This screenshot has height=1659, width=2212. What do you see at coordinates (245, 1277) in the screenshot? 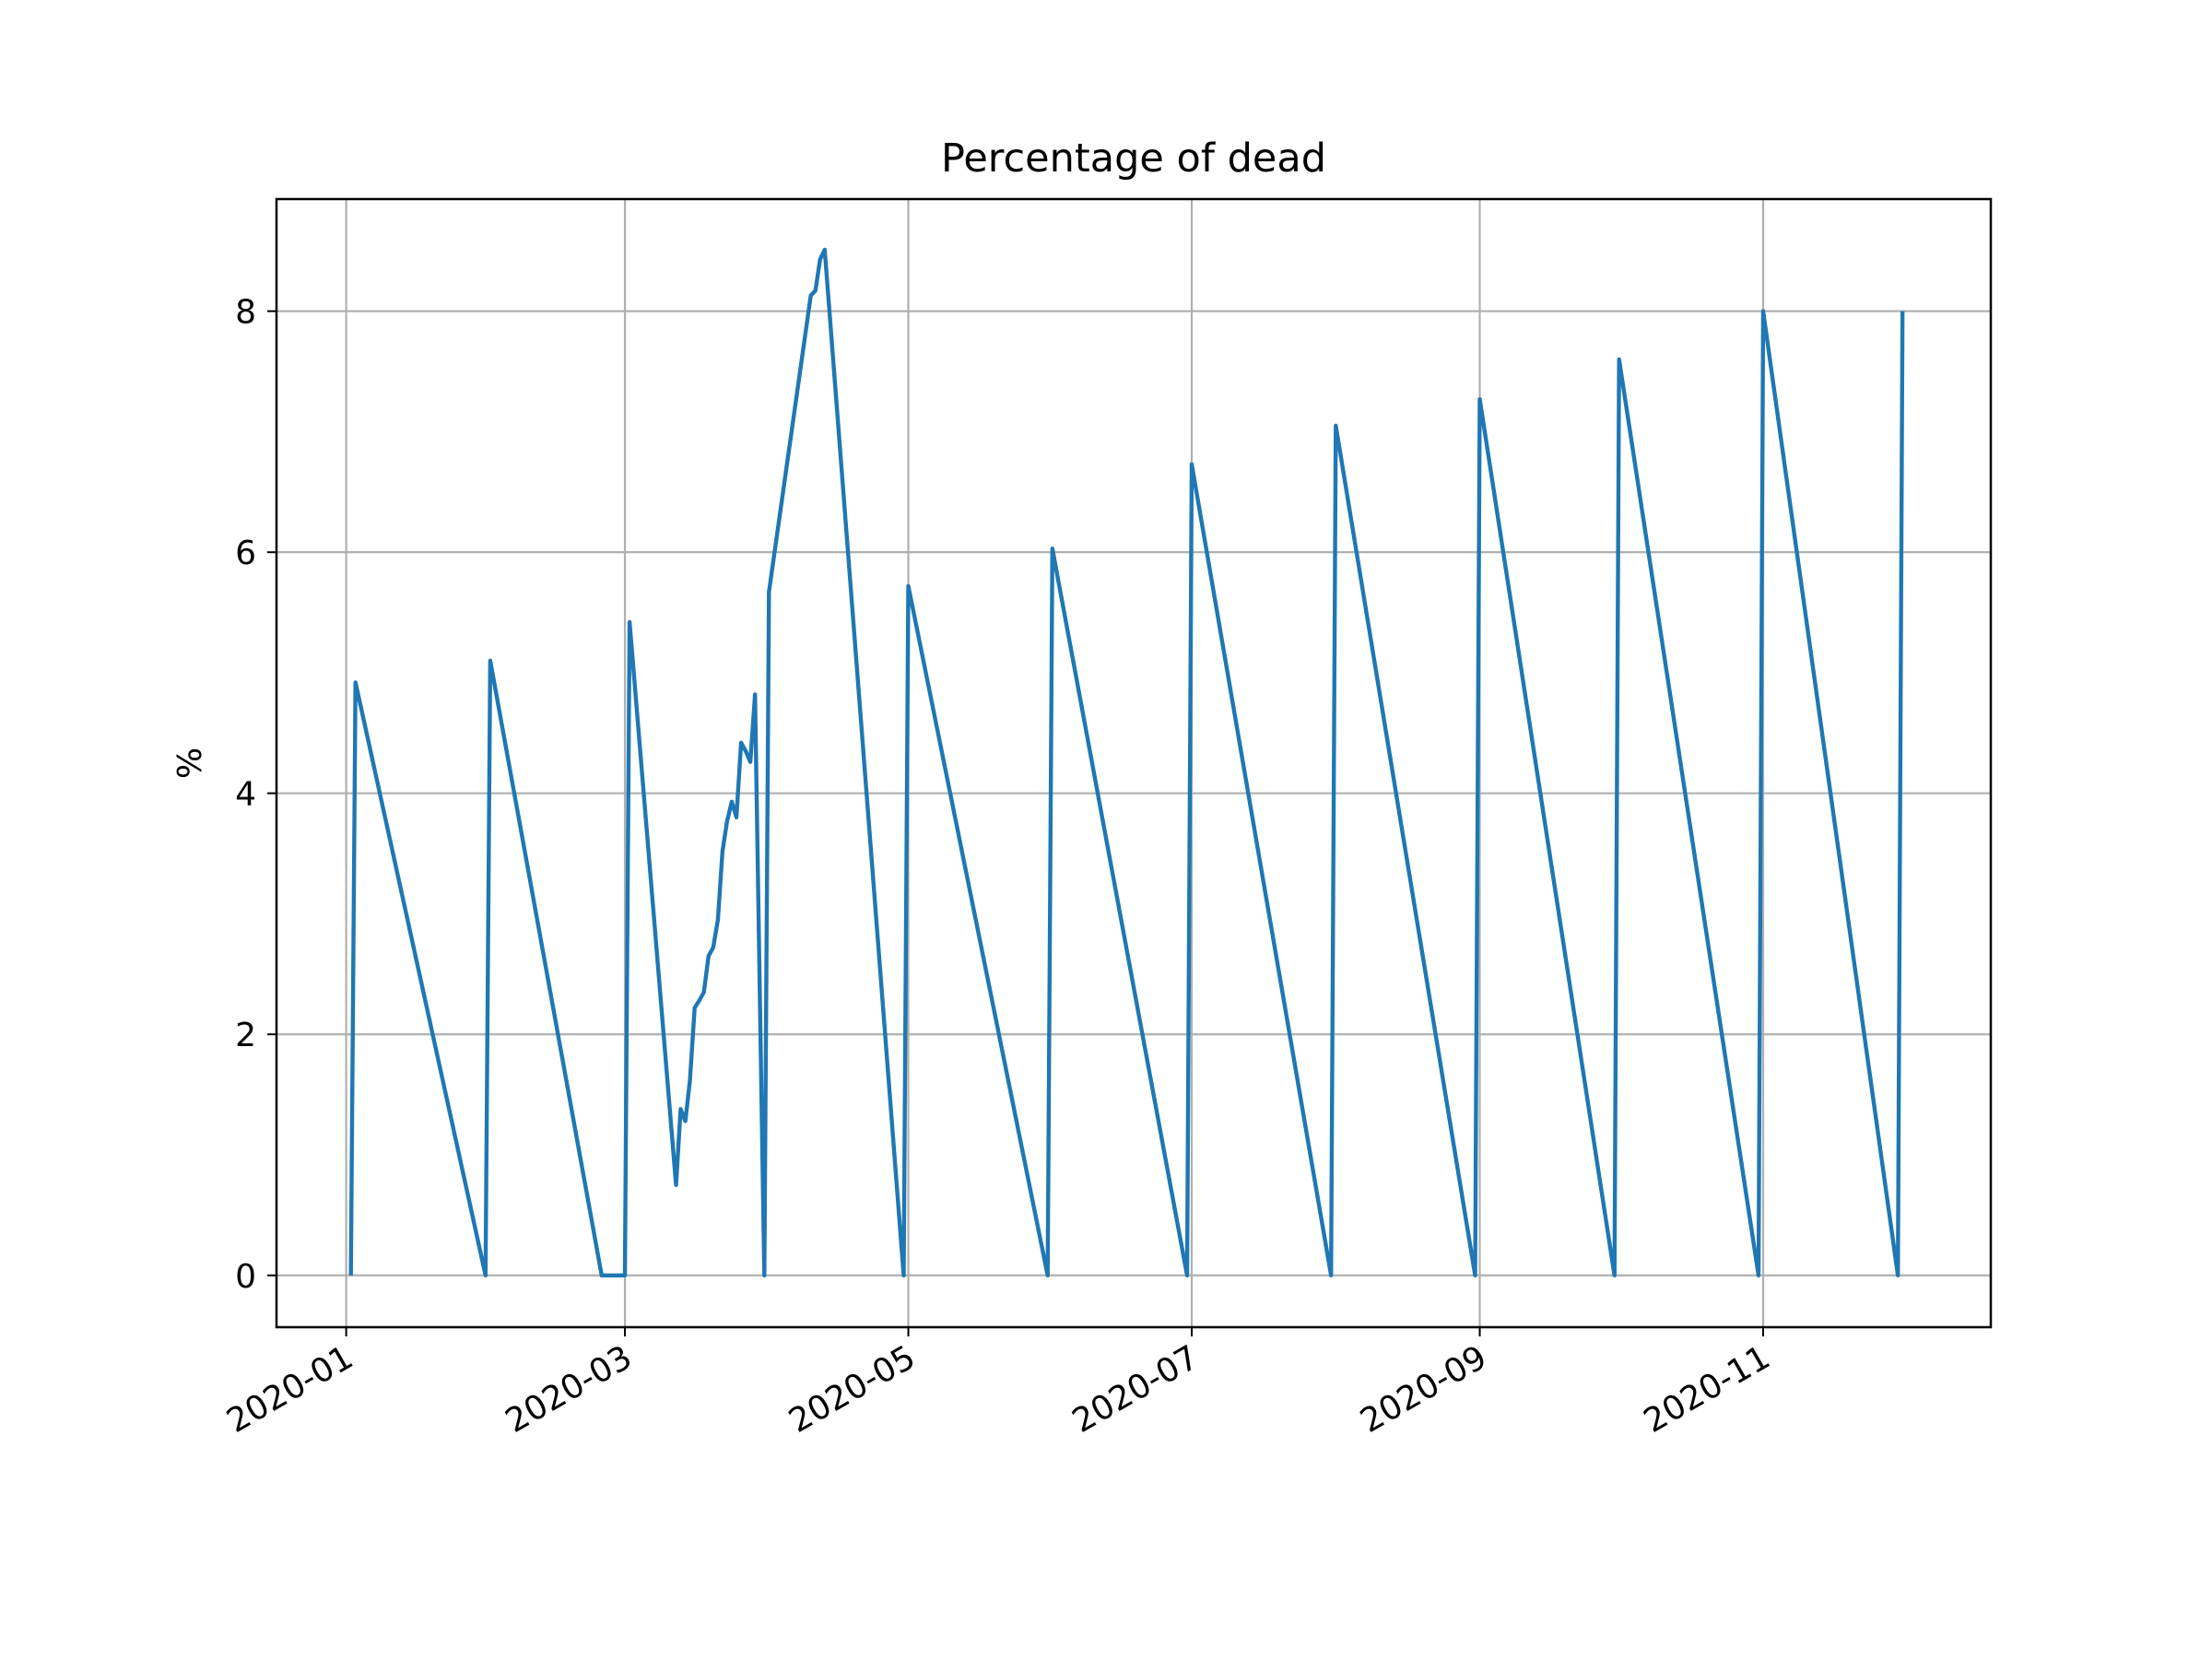
I see `y-tick-label: 0` at bounding box center [245, 1277].